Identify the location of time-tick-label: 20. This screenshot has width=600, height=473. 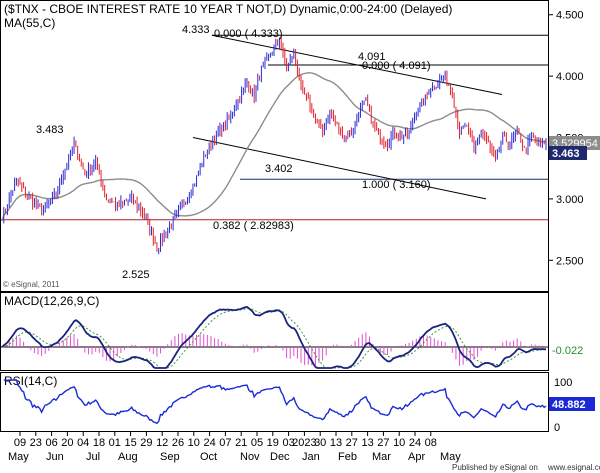
(67, 443).